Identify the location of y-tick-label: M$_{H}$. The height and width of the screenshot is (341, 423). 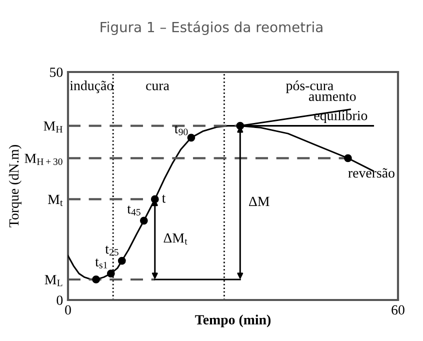
(53, 126).